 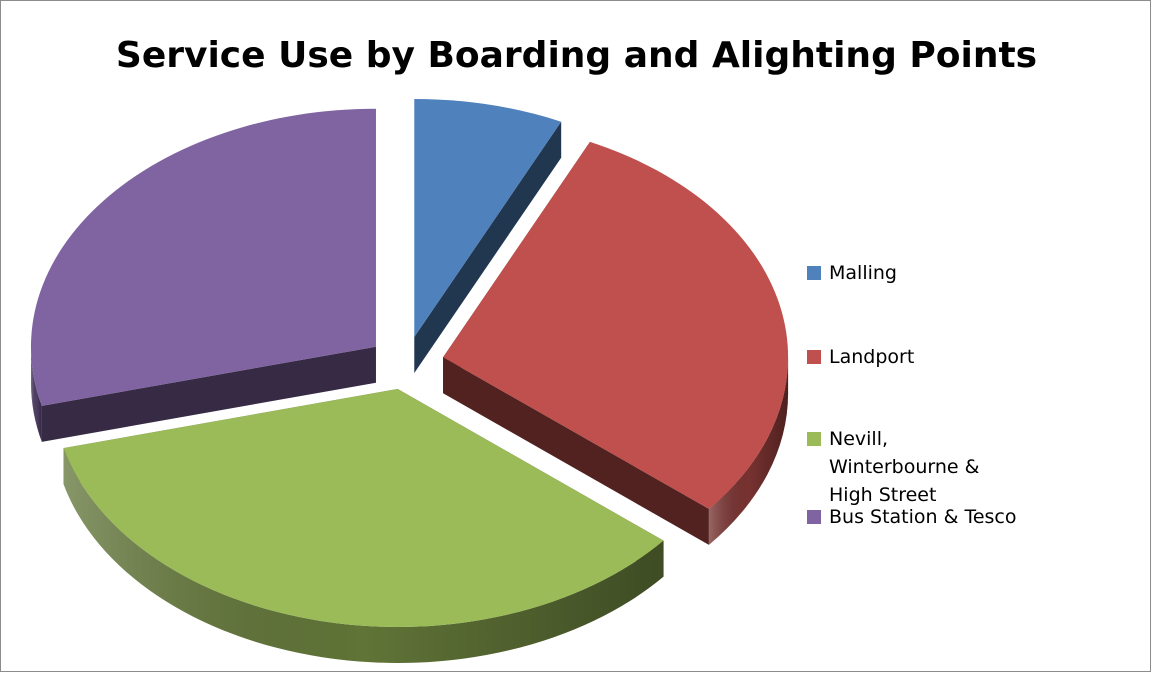 What do you see at coordinates (203, 257) in the screenshot?
I see `pie-slice-top-bus-station-tesco` at bounding box center [203, 257].